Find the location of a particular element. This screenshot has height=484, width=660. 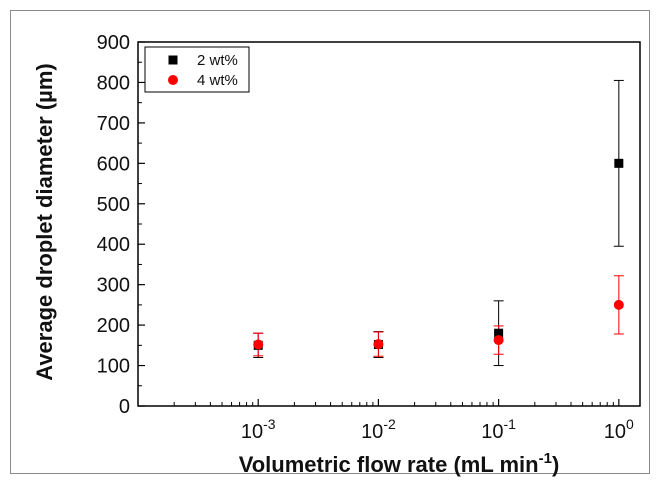

x-tick-label: 10⁻² is located at coordinates (378, 429).